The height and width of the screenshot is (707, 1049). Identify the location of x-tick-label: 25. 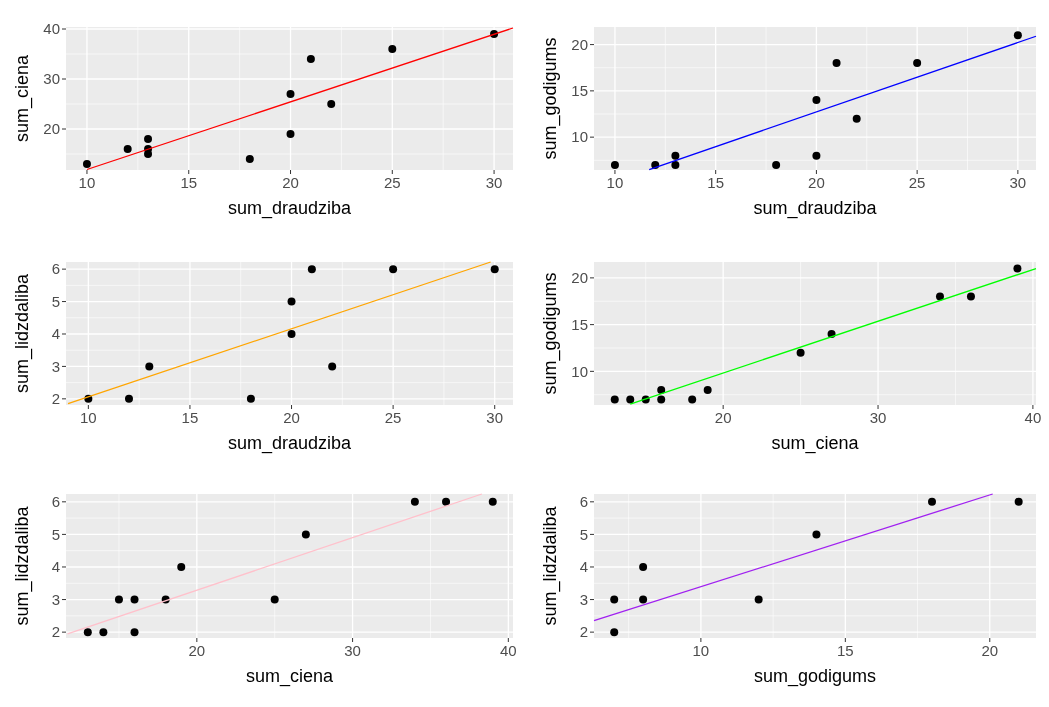
(392, 182).